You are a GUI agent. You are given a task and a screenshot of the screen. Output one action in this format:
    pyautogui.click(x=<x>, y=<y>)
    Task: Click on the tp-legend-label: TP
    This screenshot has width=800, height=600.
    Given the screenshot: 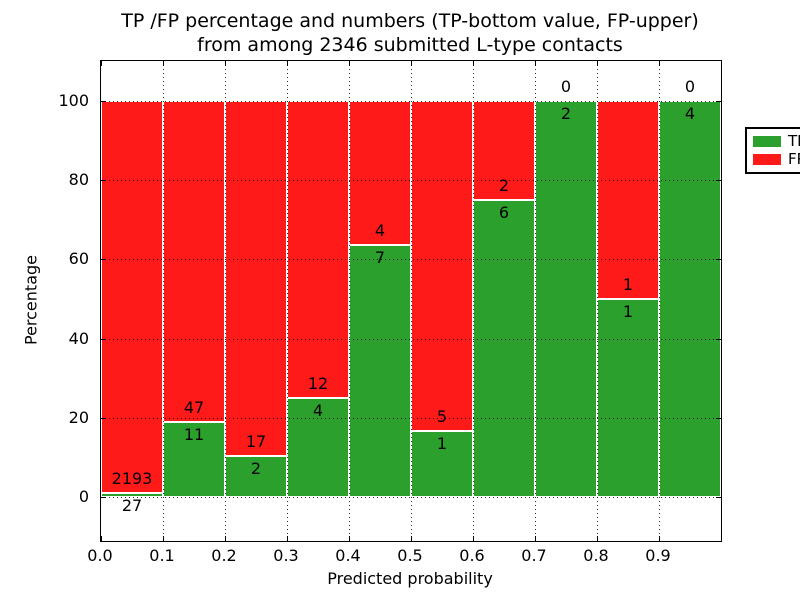 What is the action you would take?
    pyautogui.click(x=794, y=141)
    